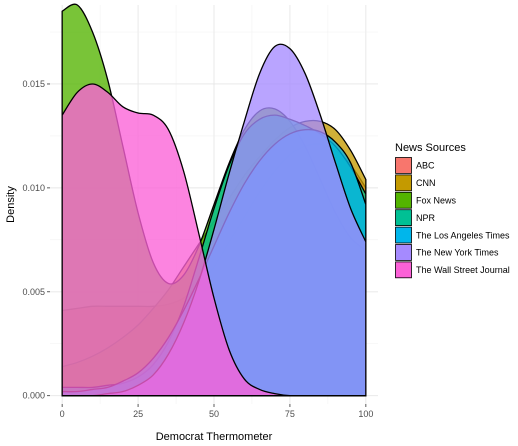 The width and height of the screenshot is (518, 446). I want to click on y-axis-title: Density, so click(11, 204).